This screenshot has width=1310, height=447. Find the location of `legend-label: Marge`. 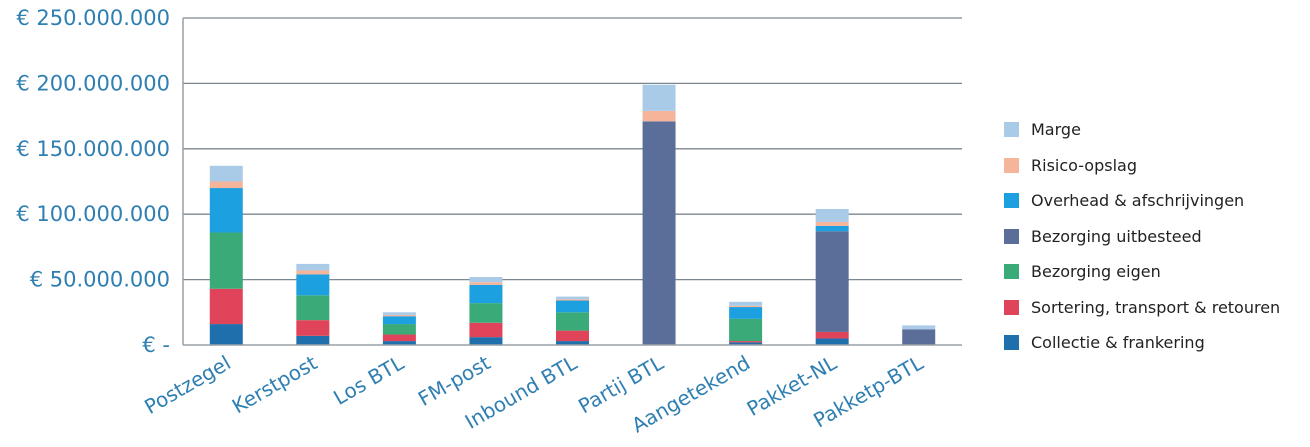

legend-label: Marge is located at coordinates (1056, 130).